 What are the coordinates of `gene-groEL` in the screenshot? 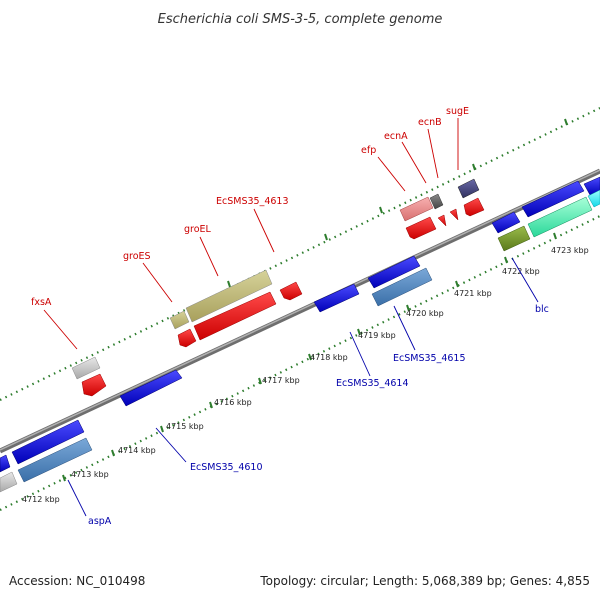 It's located at (229, 296).